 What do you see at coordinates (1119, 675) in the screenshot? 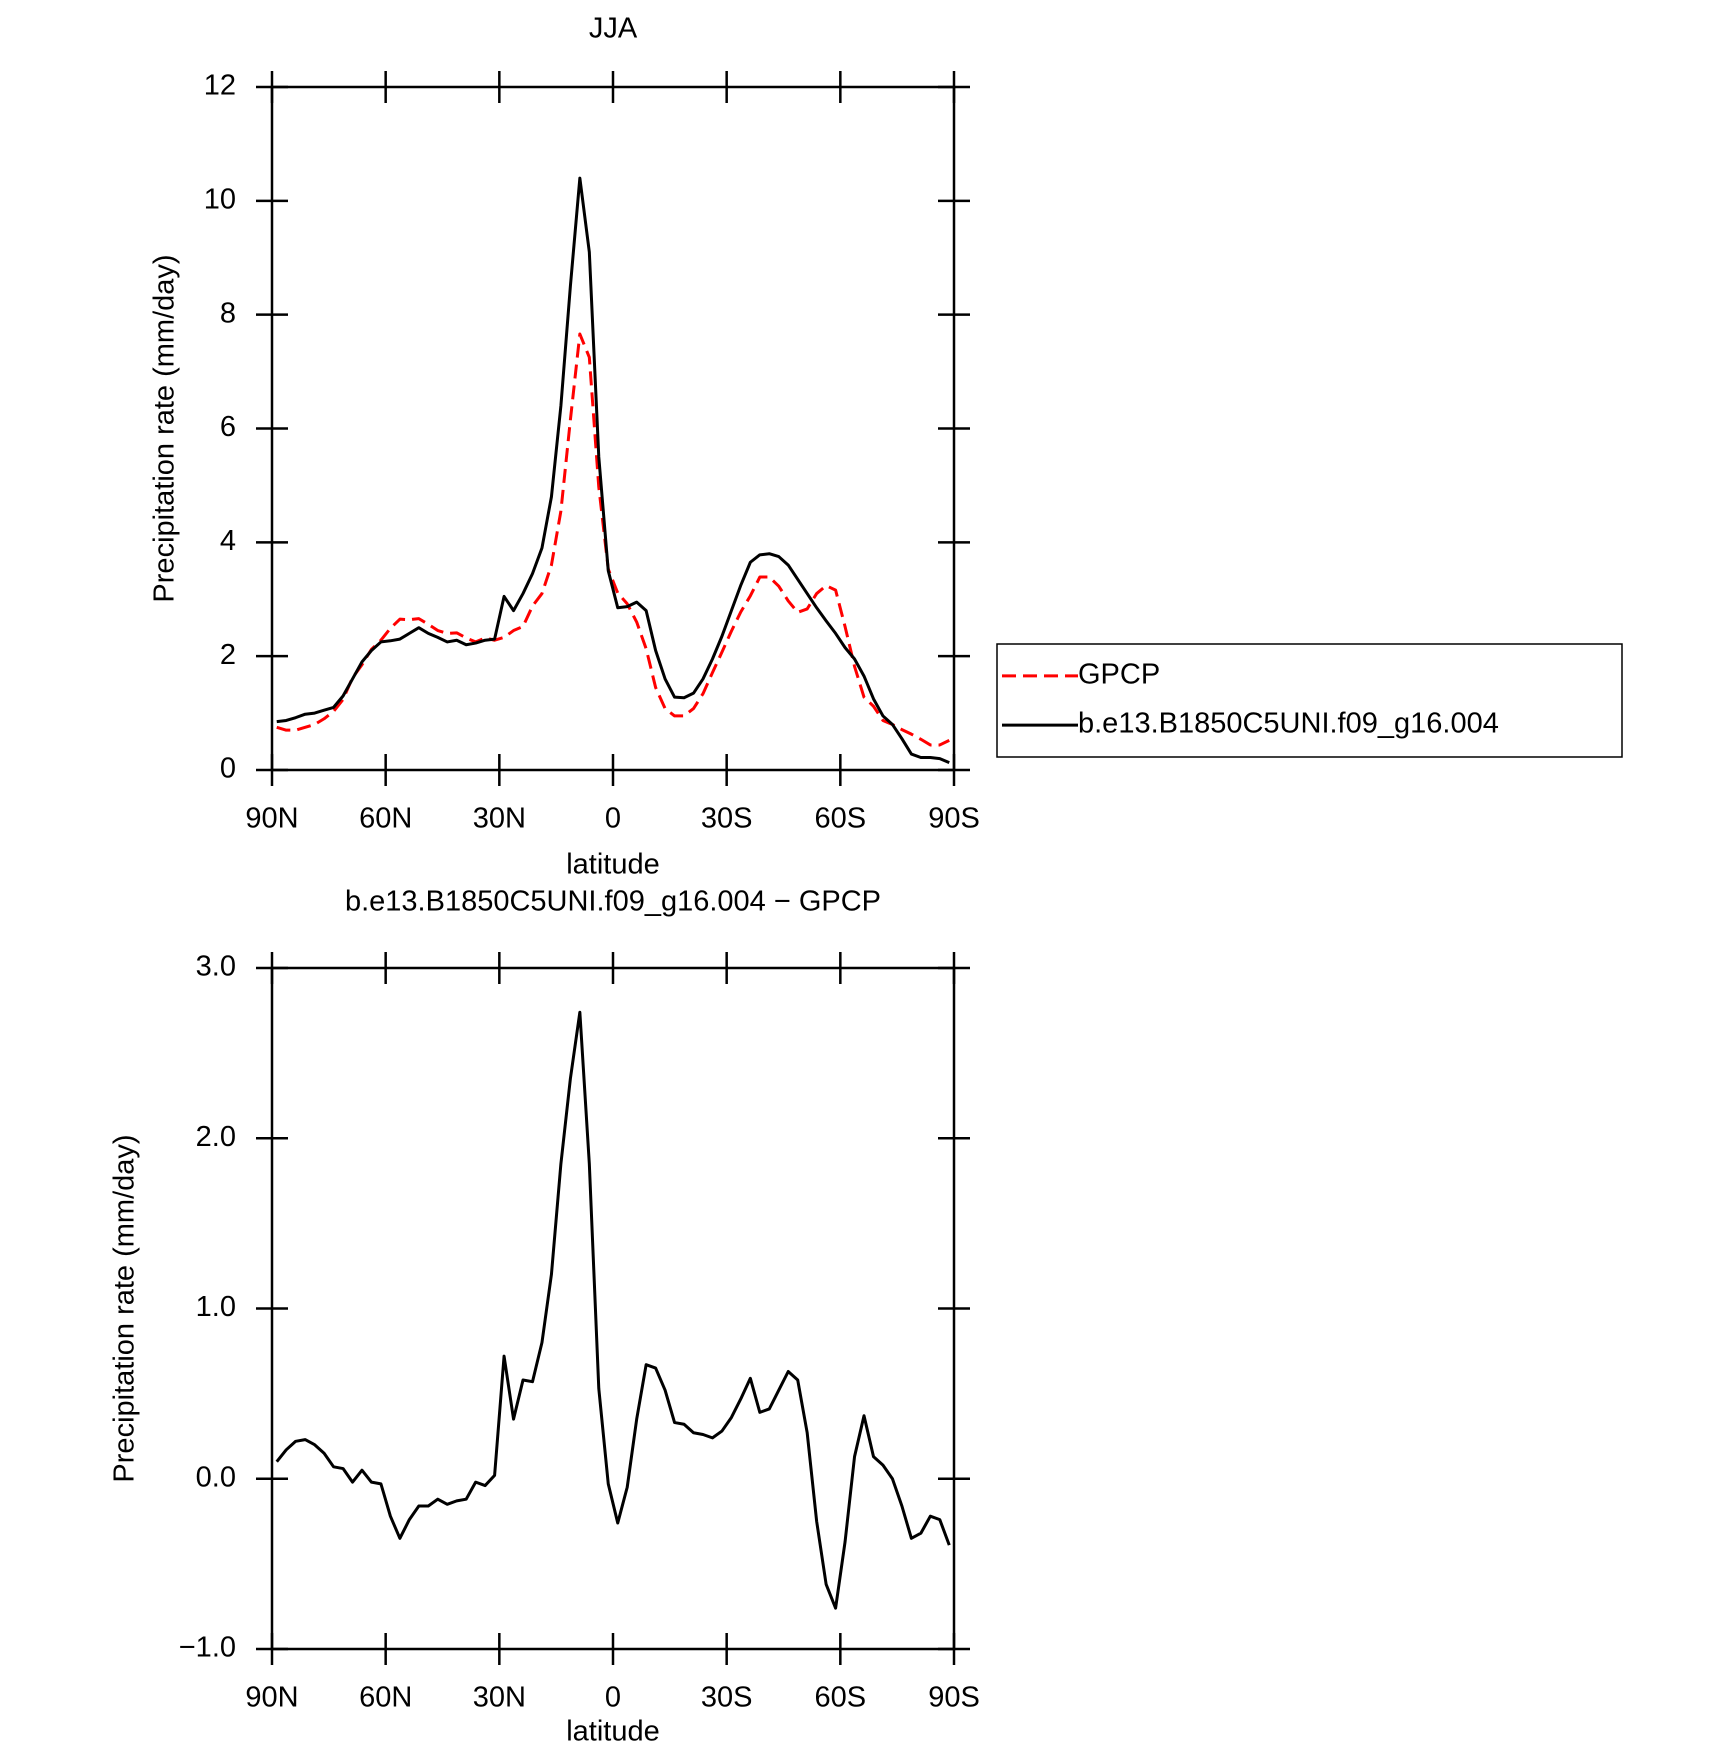
I see `legend-label: GPCP` at bounding box center [1119, 675].